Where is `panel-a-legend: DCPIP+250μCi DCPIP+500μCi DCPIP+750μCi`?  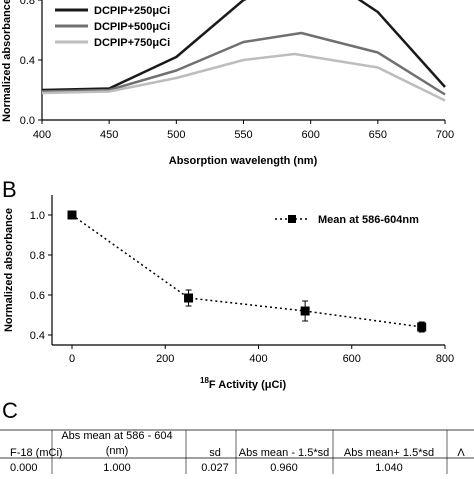
panel-a-legend: DCPIP+250μCi DCPIP+500μCi DCPIP+750μCi is located at coordinates (112, 27).